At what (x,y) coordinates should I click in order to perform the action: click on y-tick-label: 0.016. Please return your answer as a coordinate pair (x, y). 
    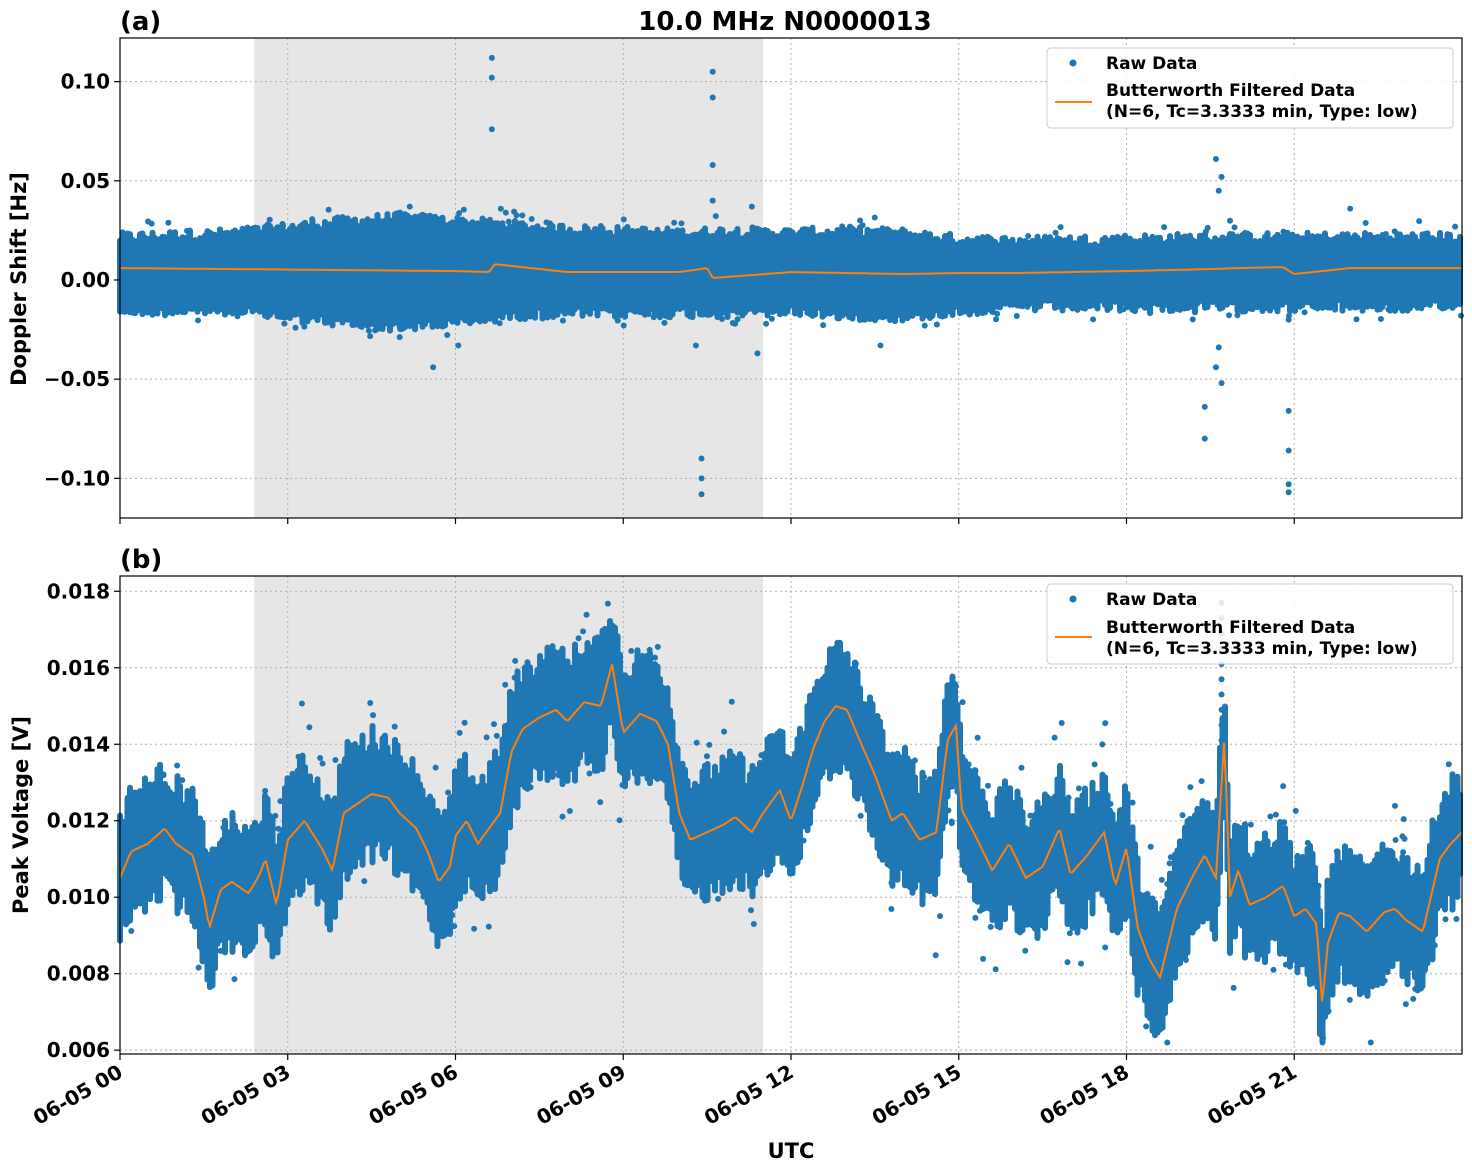
    Looking at the image, I should click on (78, 668).